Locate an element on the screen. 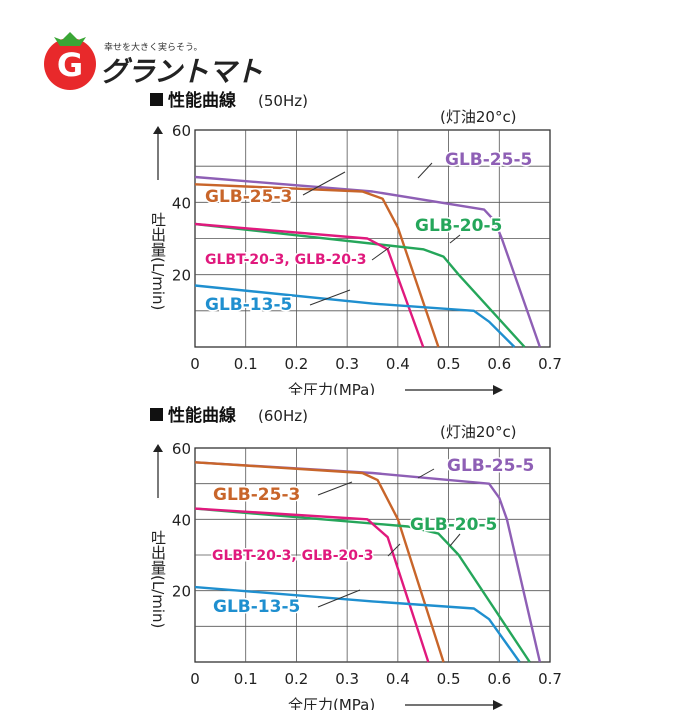 Image resolution: width=700 pixels, height=721 pixels. logo-tagline: 幸せを大きく実らそう。 is located at coordinates (153, 48).